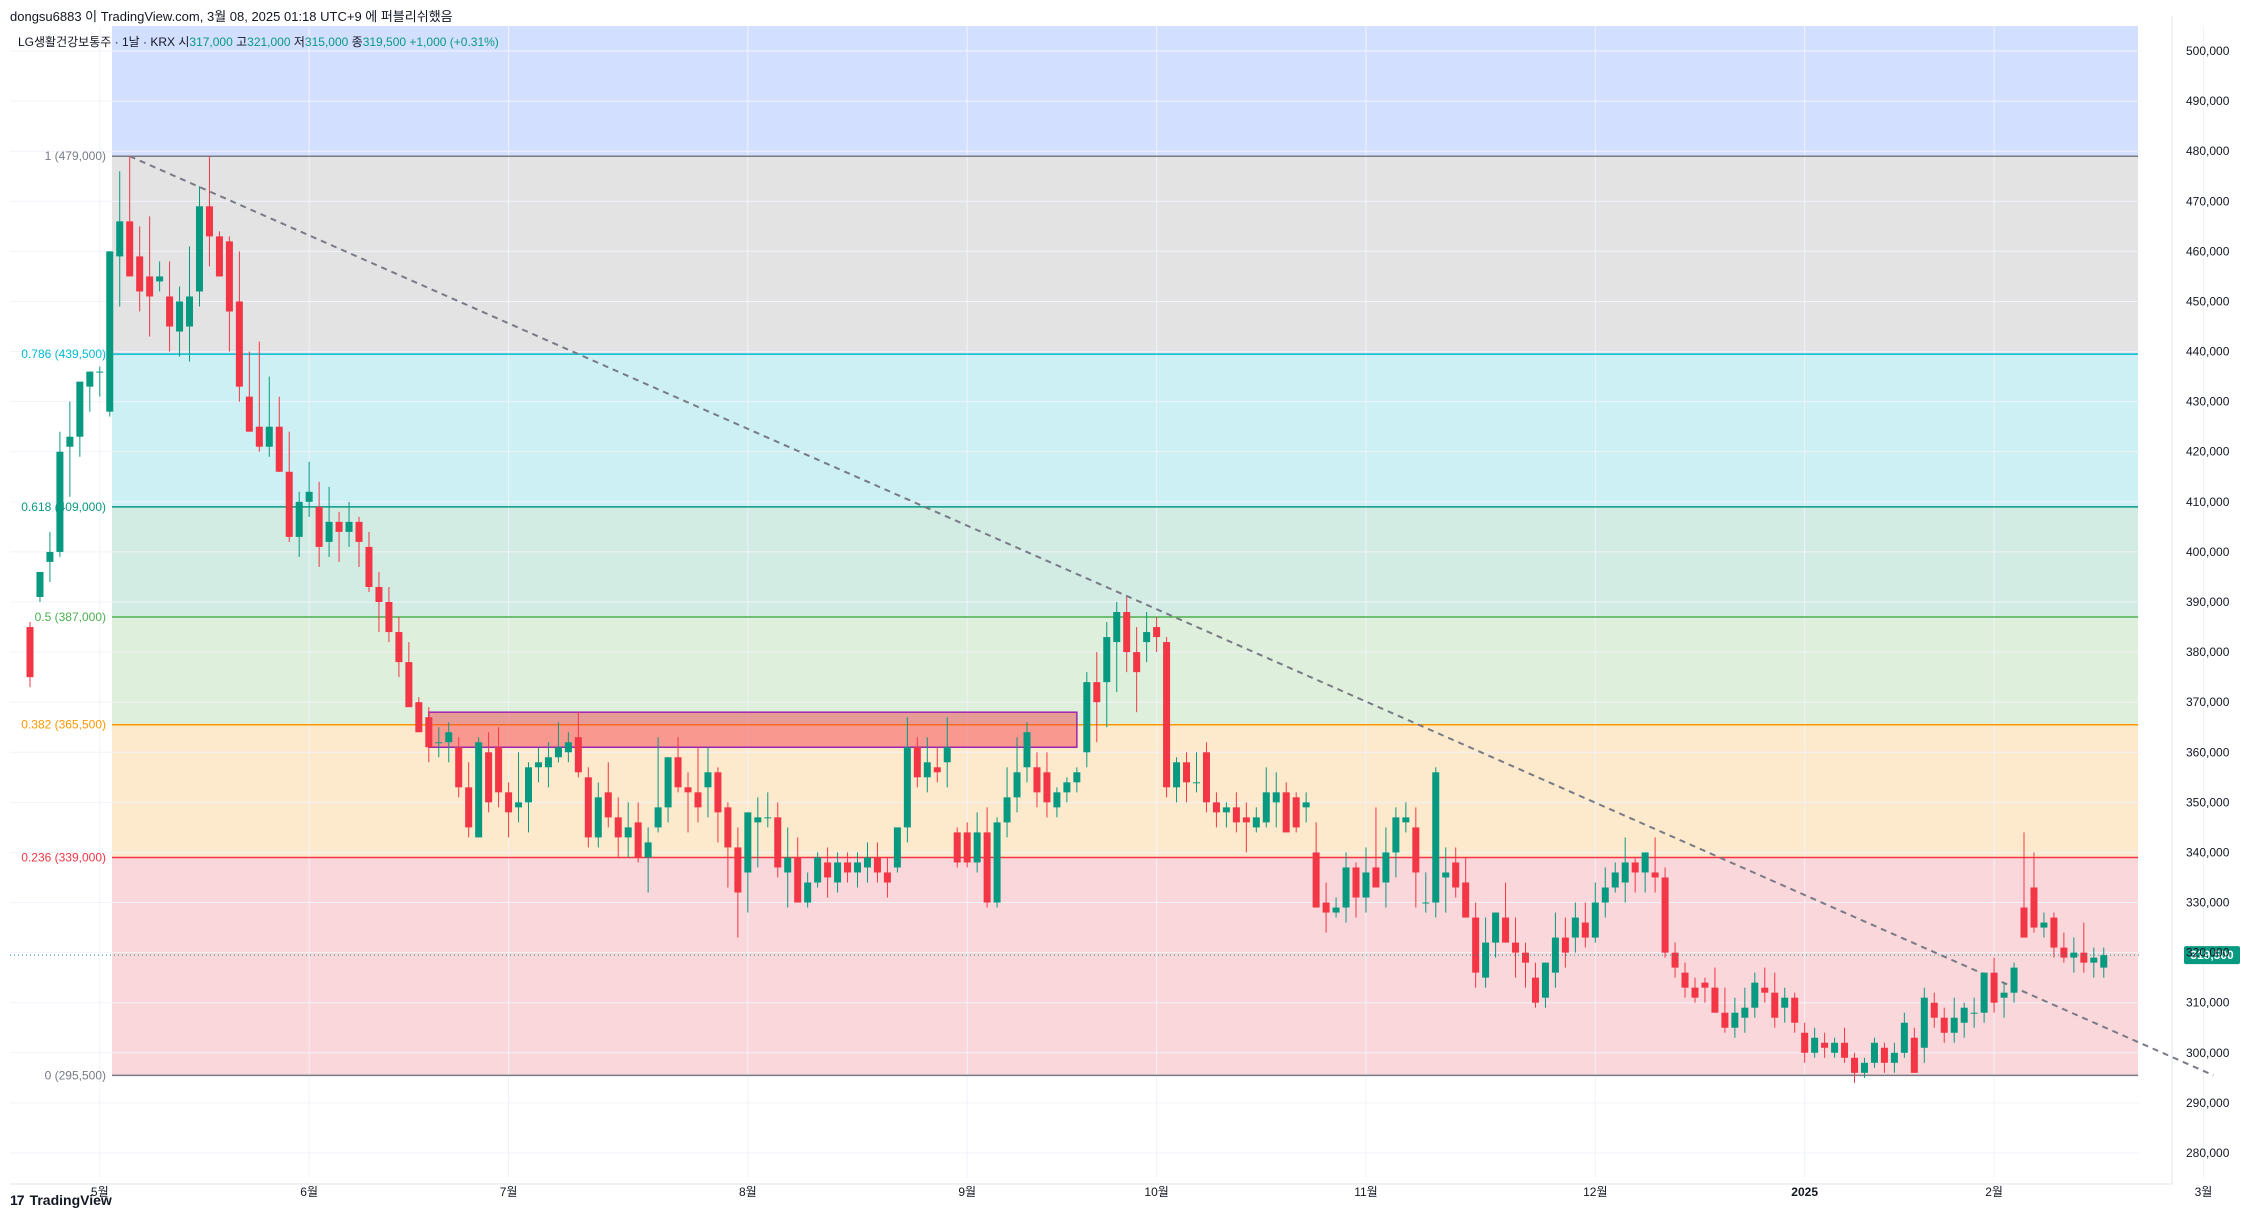  What do you see at coordinates (17, 1200) in the screenshot?
I see `tradingview-logo-icon: 17` at bounding box center [17, 1200].